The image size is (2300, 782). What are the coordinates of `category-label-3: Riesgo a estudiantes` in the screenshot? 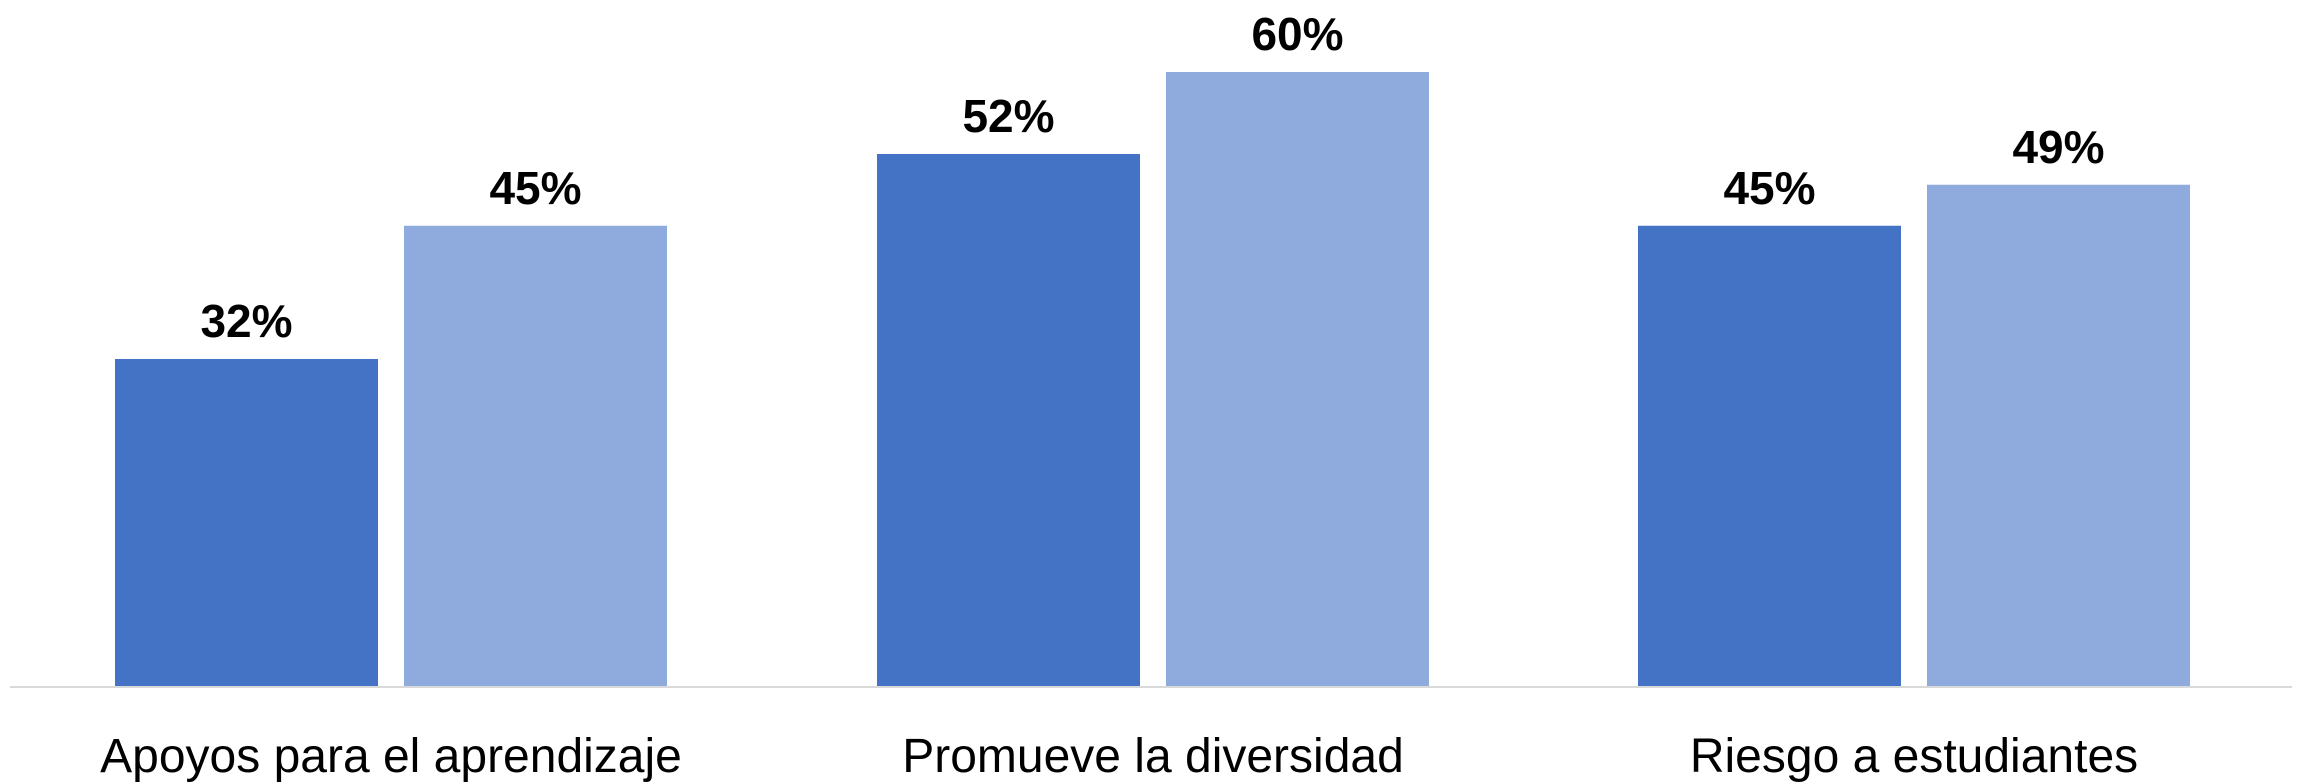 It's located at (1914, 756).